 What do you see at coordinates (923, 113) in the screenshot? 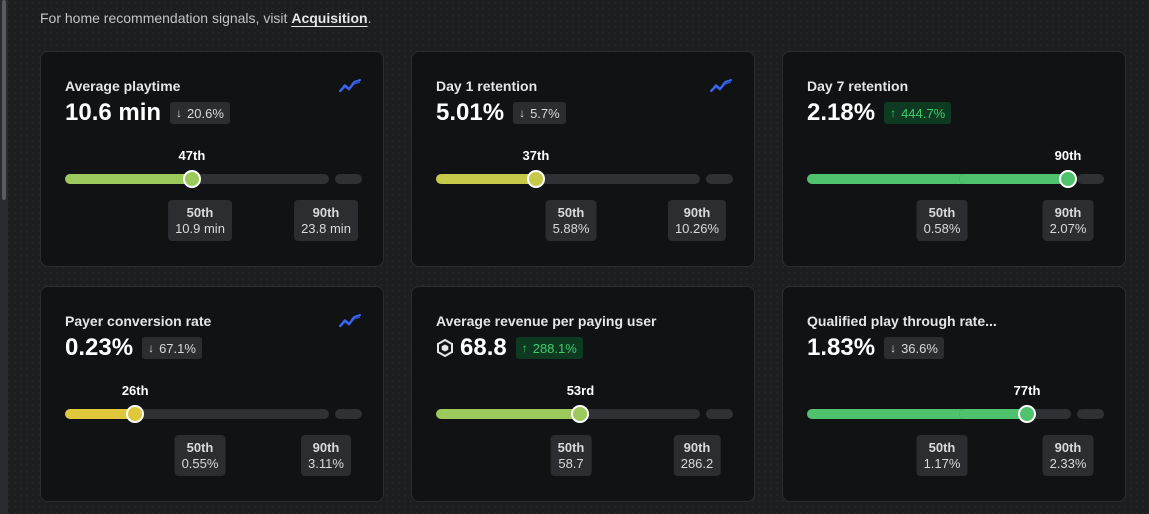
I see `change-value: 444.7%` at bounding box center [923, 113].